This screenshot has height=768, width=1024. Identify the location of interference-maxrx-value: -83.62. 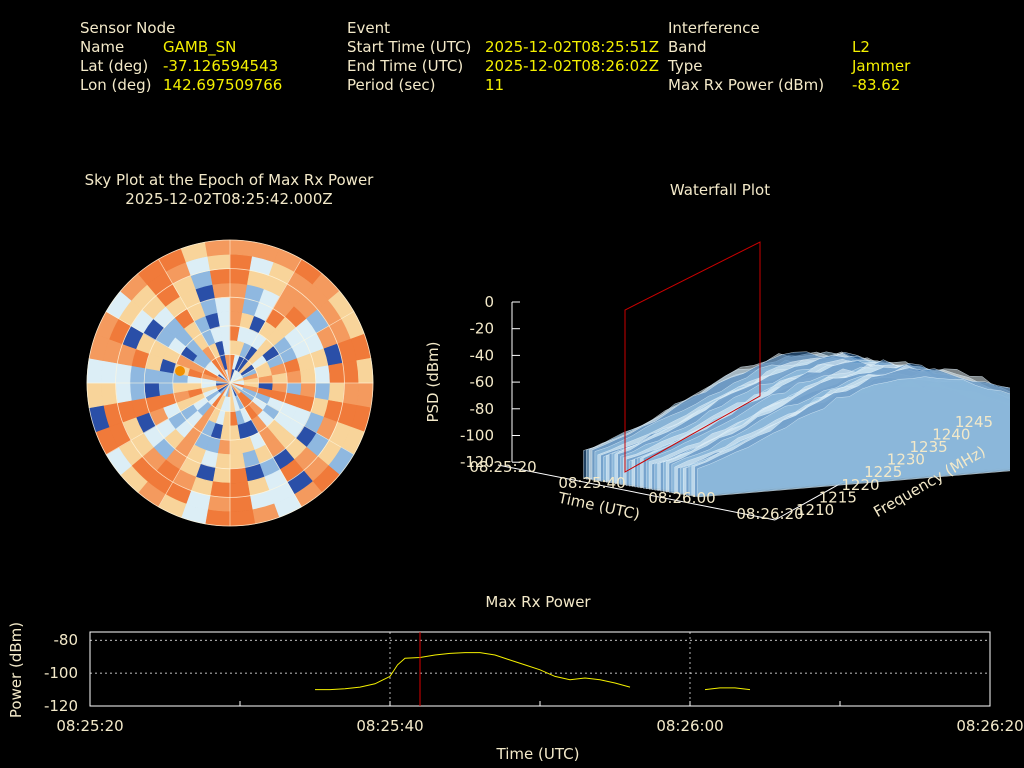
(876, 85).